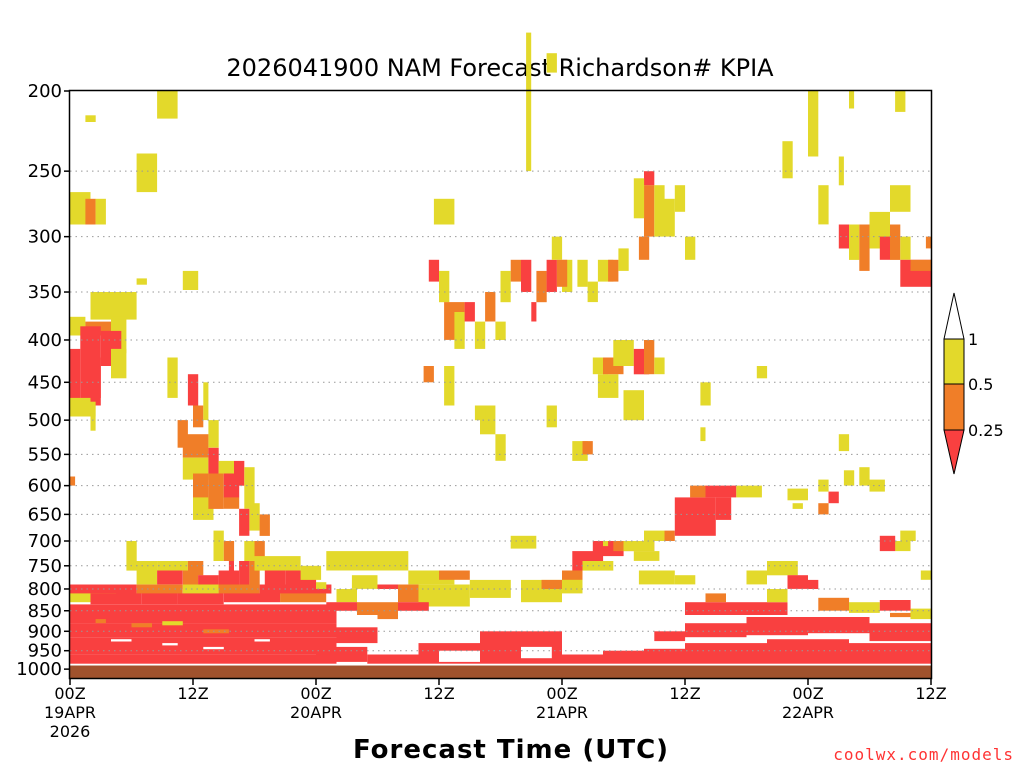 This screenshot has height=768, width=1024. What do you see at coordinates (70, 731) in the screenshot?
I see `x-tick-label: 2026` at bounding box center [70, 731].